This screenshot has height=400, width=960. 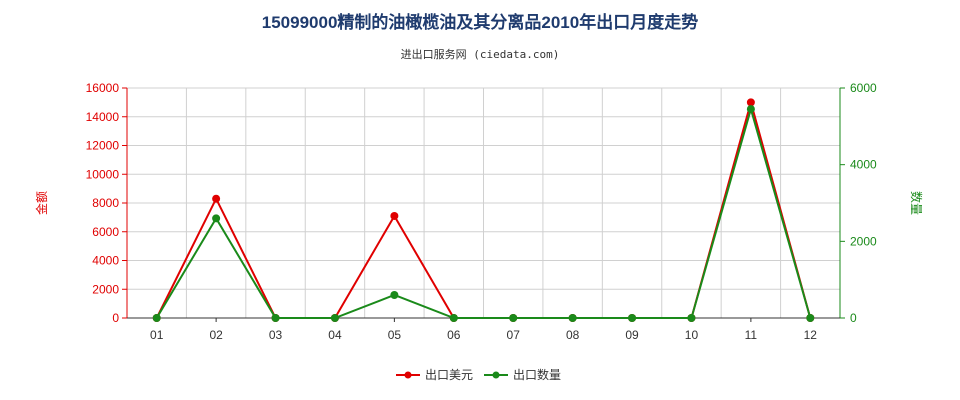 I want to click on y-tick-label: 8000, so click(x=105, y=203).